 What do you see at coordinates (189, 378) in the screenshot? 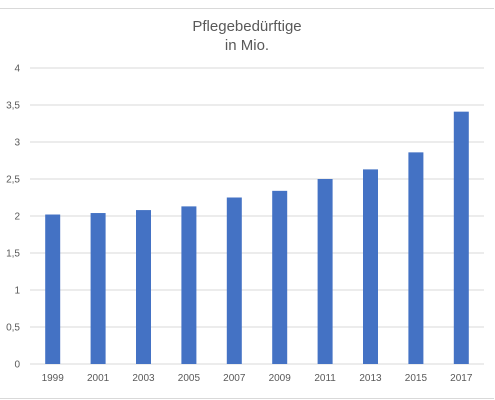
I see `x-tick-label: 2005` at bounding box center [189, 378].